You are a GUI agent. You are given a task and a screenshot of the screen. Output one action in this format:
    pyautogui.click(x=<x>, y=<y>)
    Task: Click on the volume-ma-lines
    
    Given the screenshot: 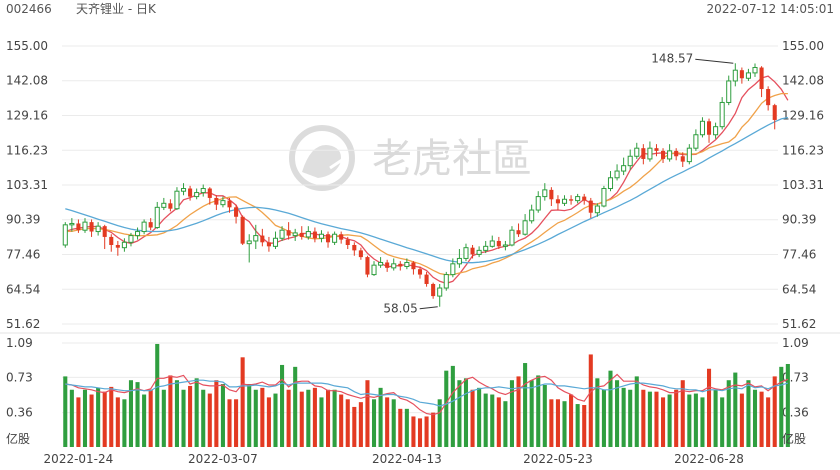 What is the action you would take?
    pyautogui.click(x=427, y=394)
    